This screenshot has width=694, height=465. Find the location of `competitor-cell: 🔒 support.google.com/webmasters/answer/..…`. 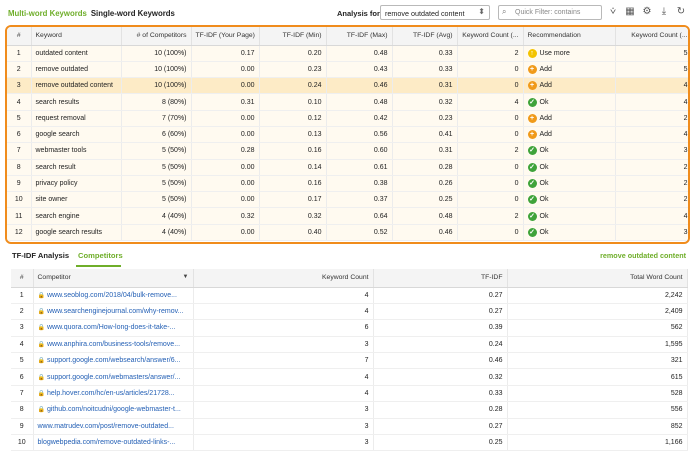

competitor-cell: 🔒 support.google.com/webmasters/answer/..… is located at coordinates (113, 377).